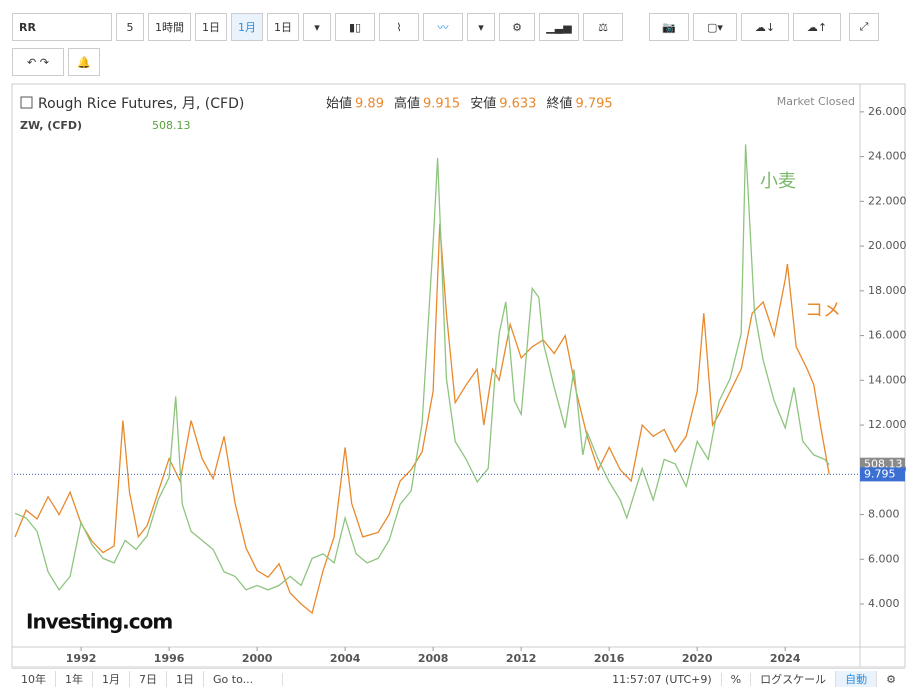  Describe the element at coordinates (407, 104) in the screenshot. I see `ohlc-label: 高値` at that location.